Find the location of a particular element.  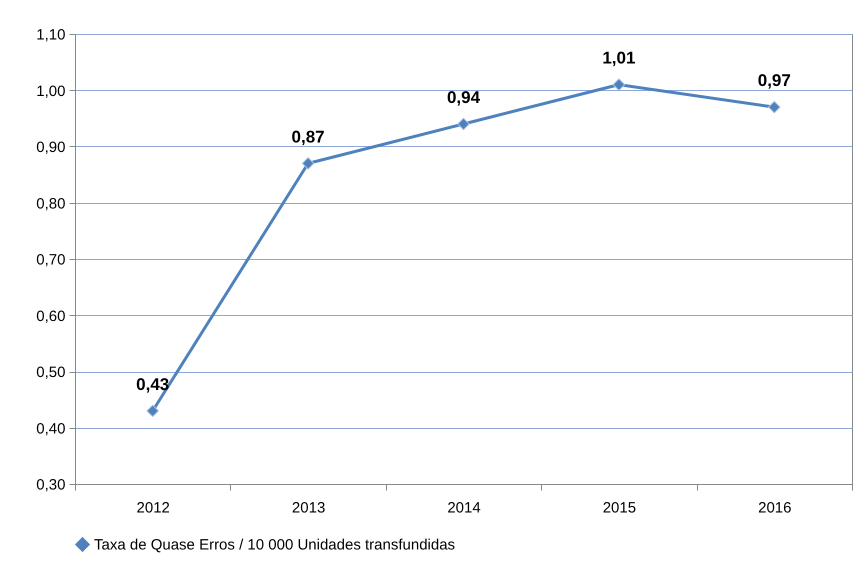

y-tick-label: 0,30 is located at coordinates (51, 485).